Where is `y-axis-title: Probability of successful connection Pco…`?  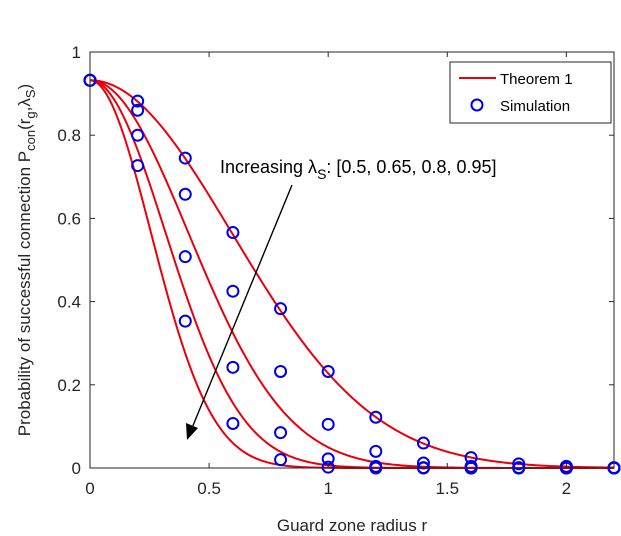 y-axis-title: Probability of successful connection Pco… is located at coordinates (26, 260).